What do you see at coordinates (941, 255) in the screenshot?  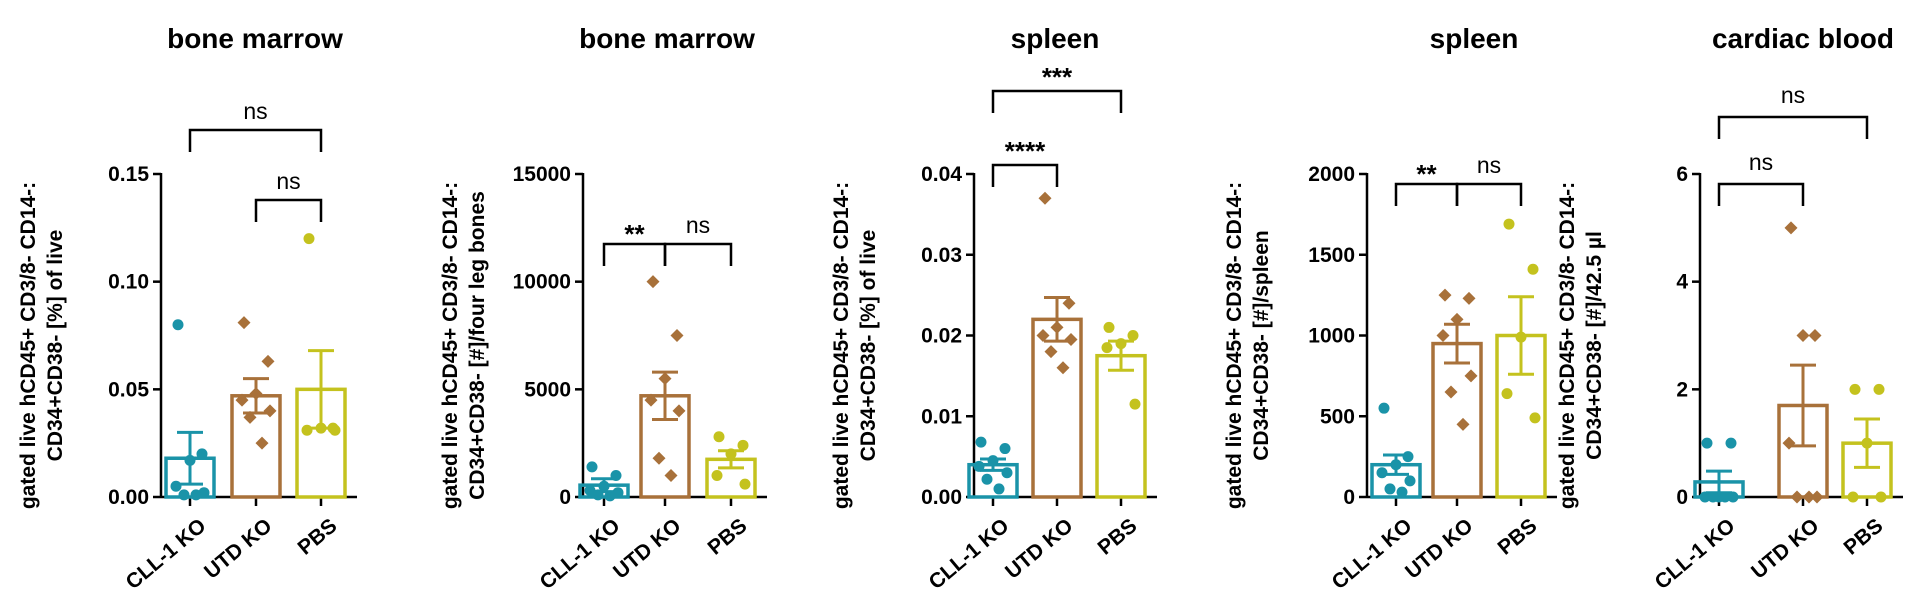 I see `y-tick-label: 0.03` at bounding box center [941, 255].